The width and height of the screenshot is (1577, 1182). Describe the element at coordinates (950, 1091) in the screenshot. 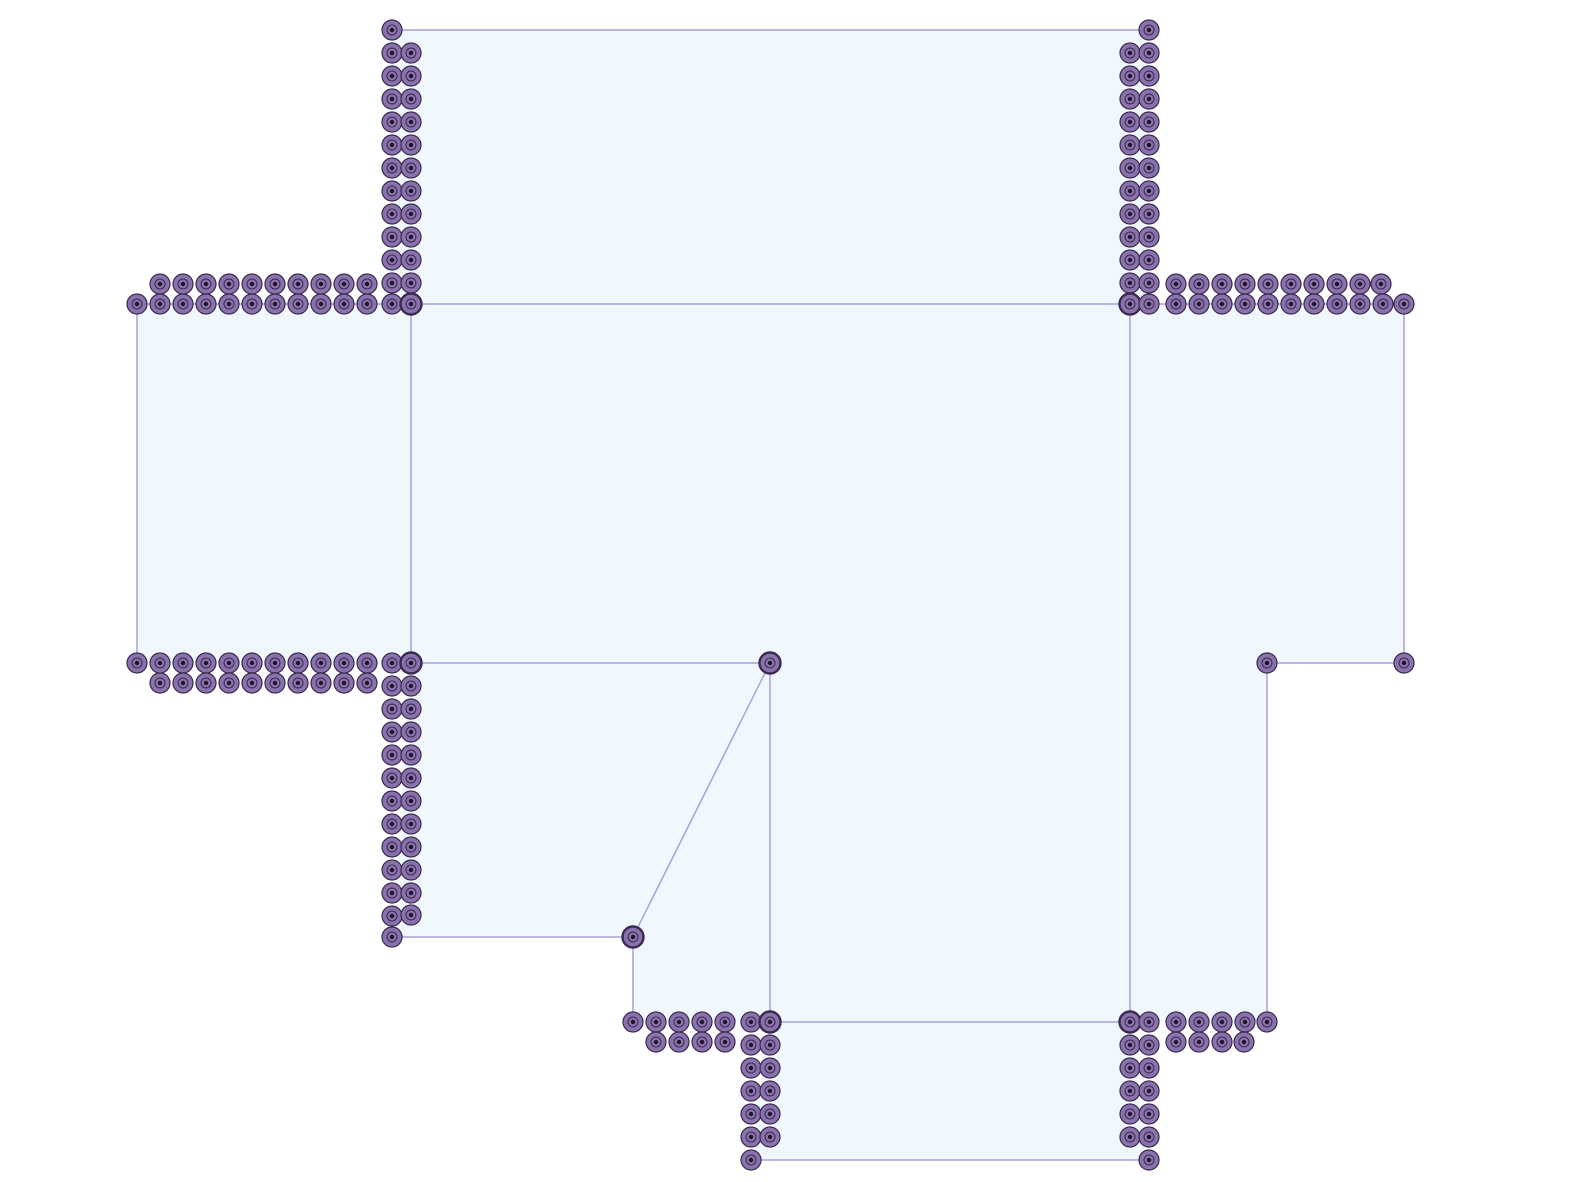

I see `face-bottom` at that location.